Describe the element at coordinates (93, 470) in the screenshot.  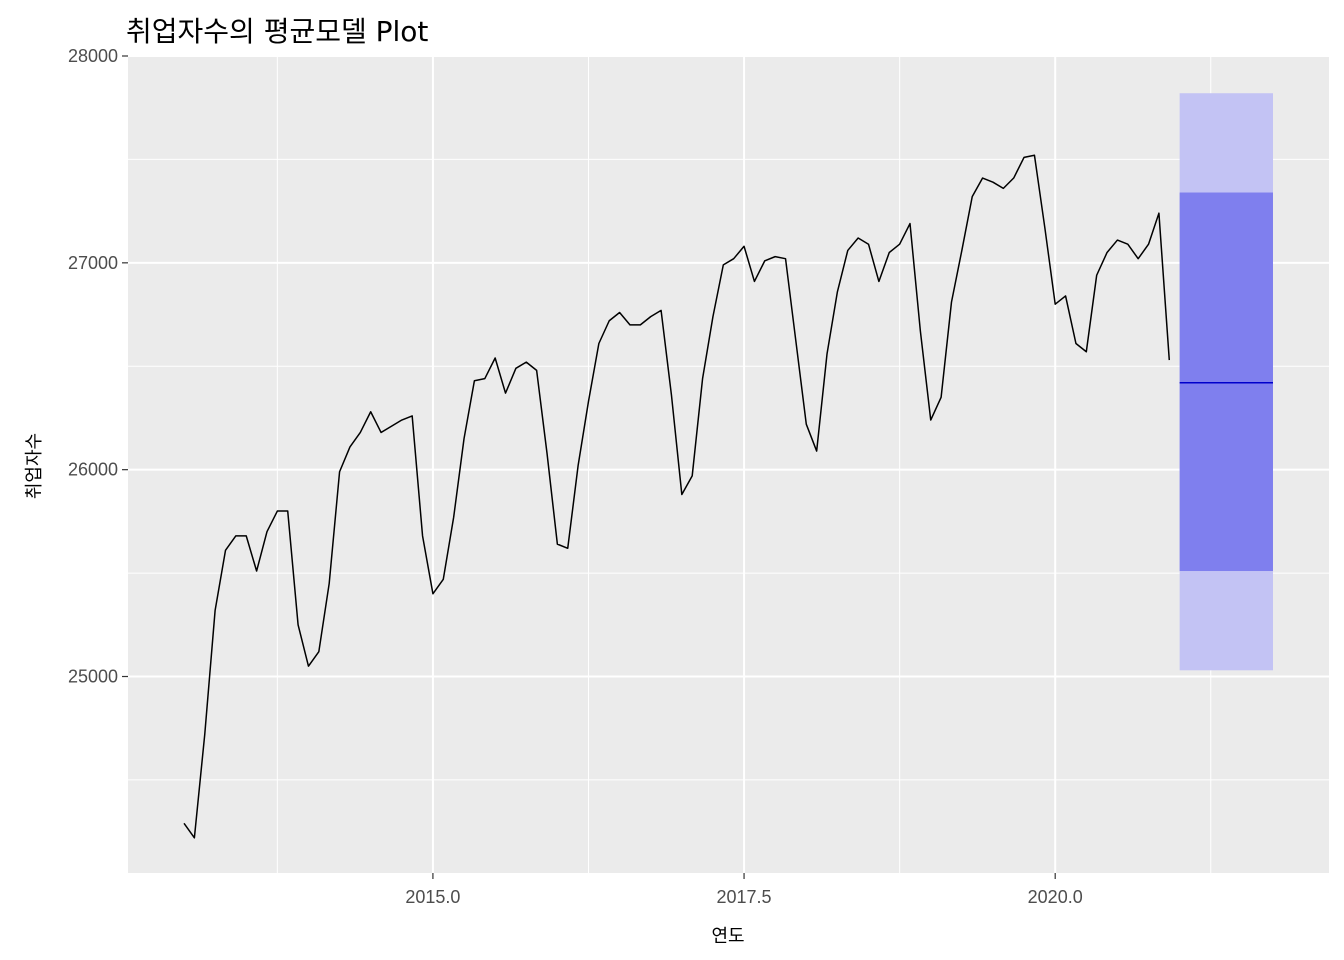
I see `y-tick-label: 26000` at that location.